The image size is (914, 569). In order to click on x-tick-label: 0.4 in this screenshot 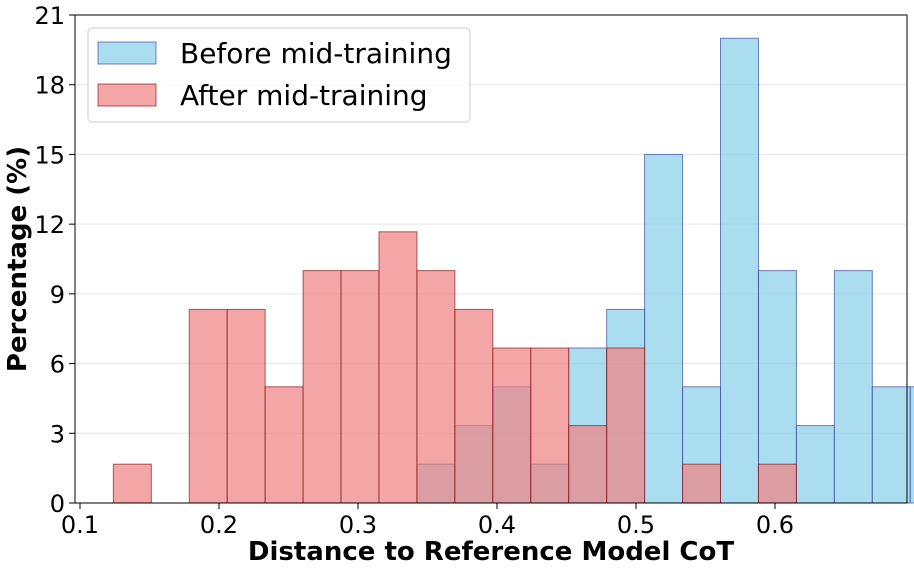, I will do `click(497, 525)`.